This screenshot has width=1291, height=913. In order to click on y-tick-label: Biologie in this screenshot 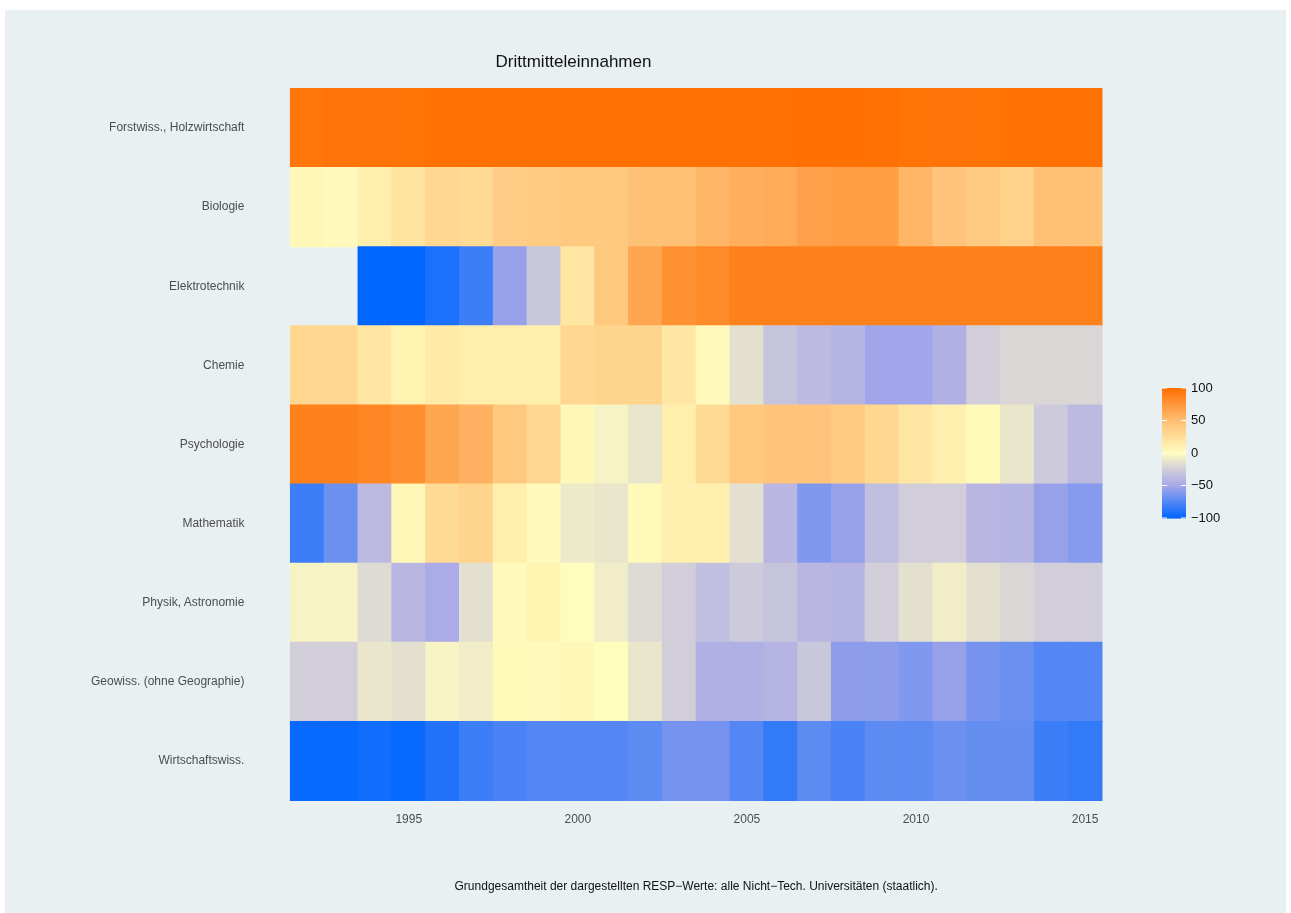, I will do `click(223, 206)`.